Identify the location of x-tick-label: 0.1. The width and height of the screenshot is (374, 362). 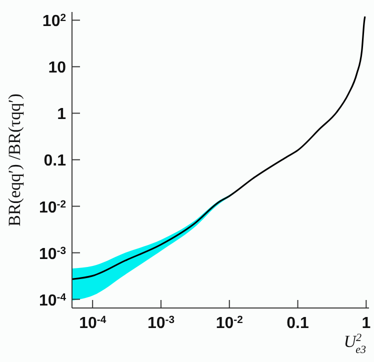
(297, 323).